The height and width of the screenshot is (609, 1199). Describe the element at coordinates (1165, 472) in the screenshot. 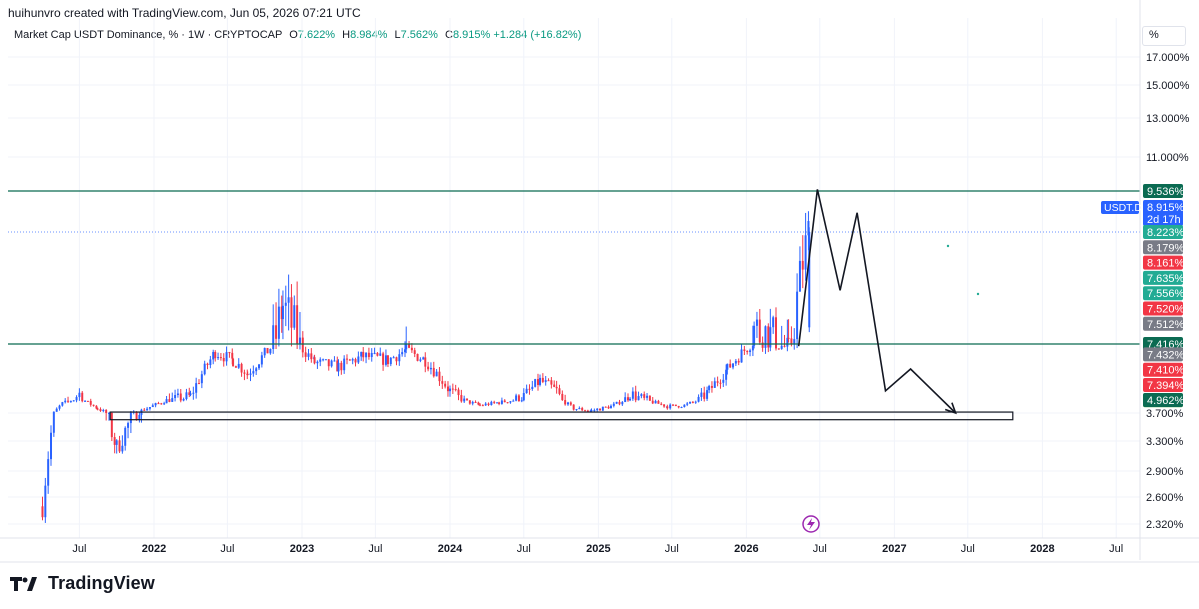

I see `price-tick-label: 2.900%` at that location.